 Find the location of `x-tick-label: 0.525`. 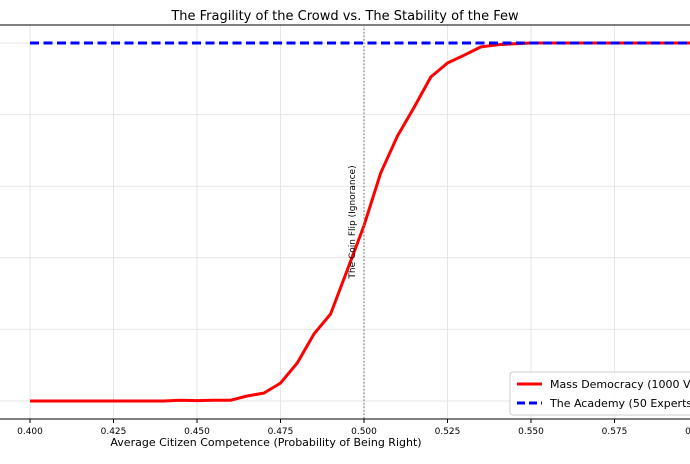

x-tick-label: 0.525 is located at coordinates (448, 432).